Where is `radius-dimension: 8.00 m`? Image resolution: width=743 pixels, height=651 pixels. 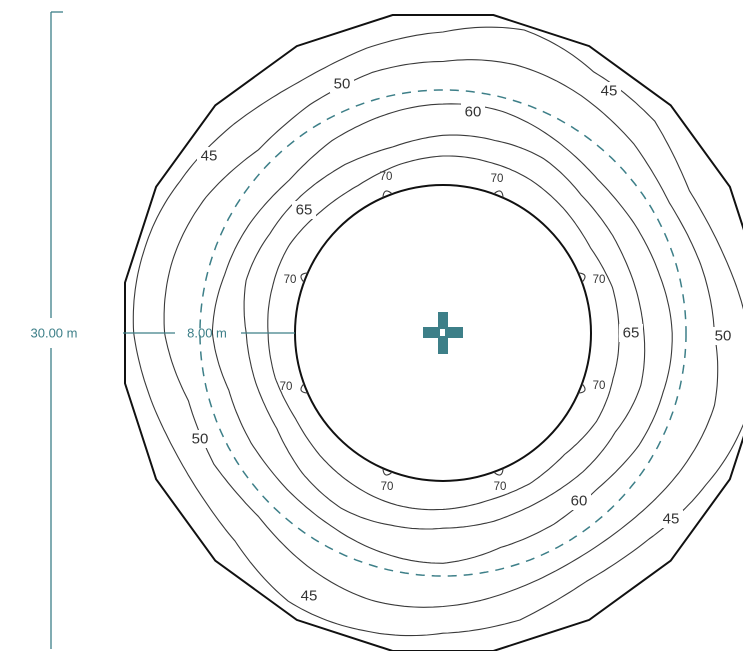 radius-dimension: 8.00 m is located at coordinates (209, 333).